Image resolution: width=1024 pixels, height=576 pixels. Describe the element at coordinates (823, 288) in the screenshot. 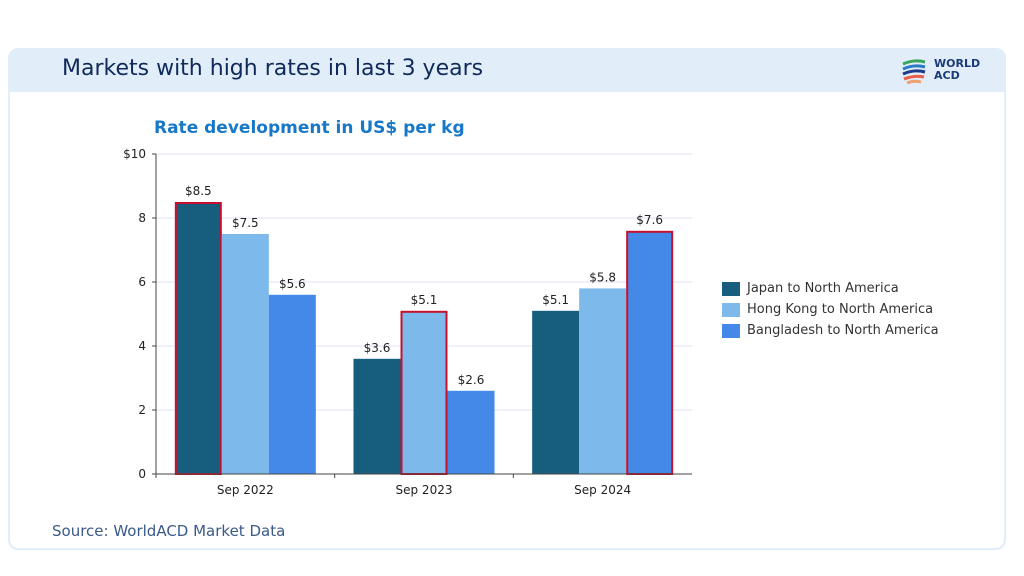

I see `legend-label: Japan to North America` at that location.